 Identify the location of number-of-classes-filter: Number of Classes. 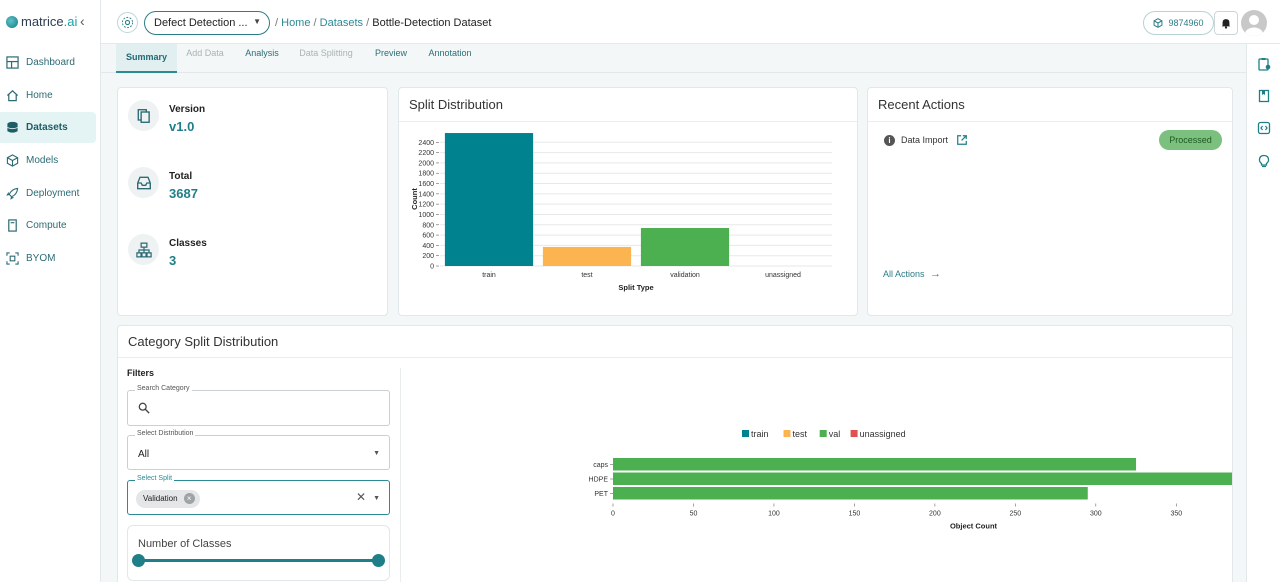
(258, 553).